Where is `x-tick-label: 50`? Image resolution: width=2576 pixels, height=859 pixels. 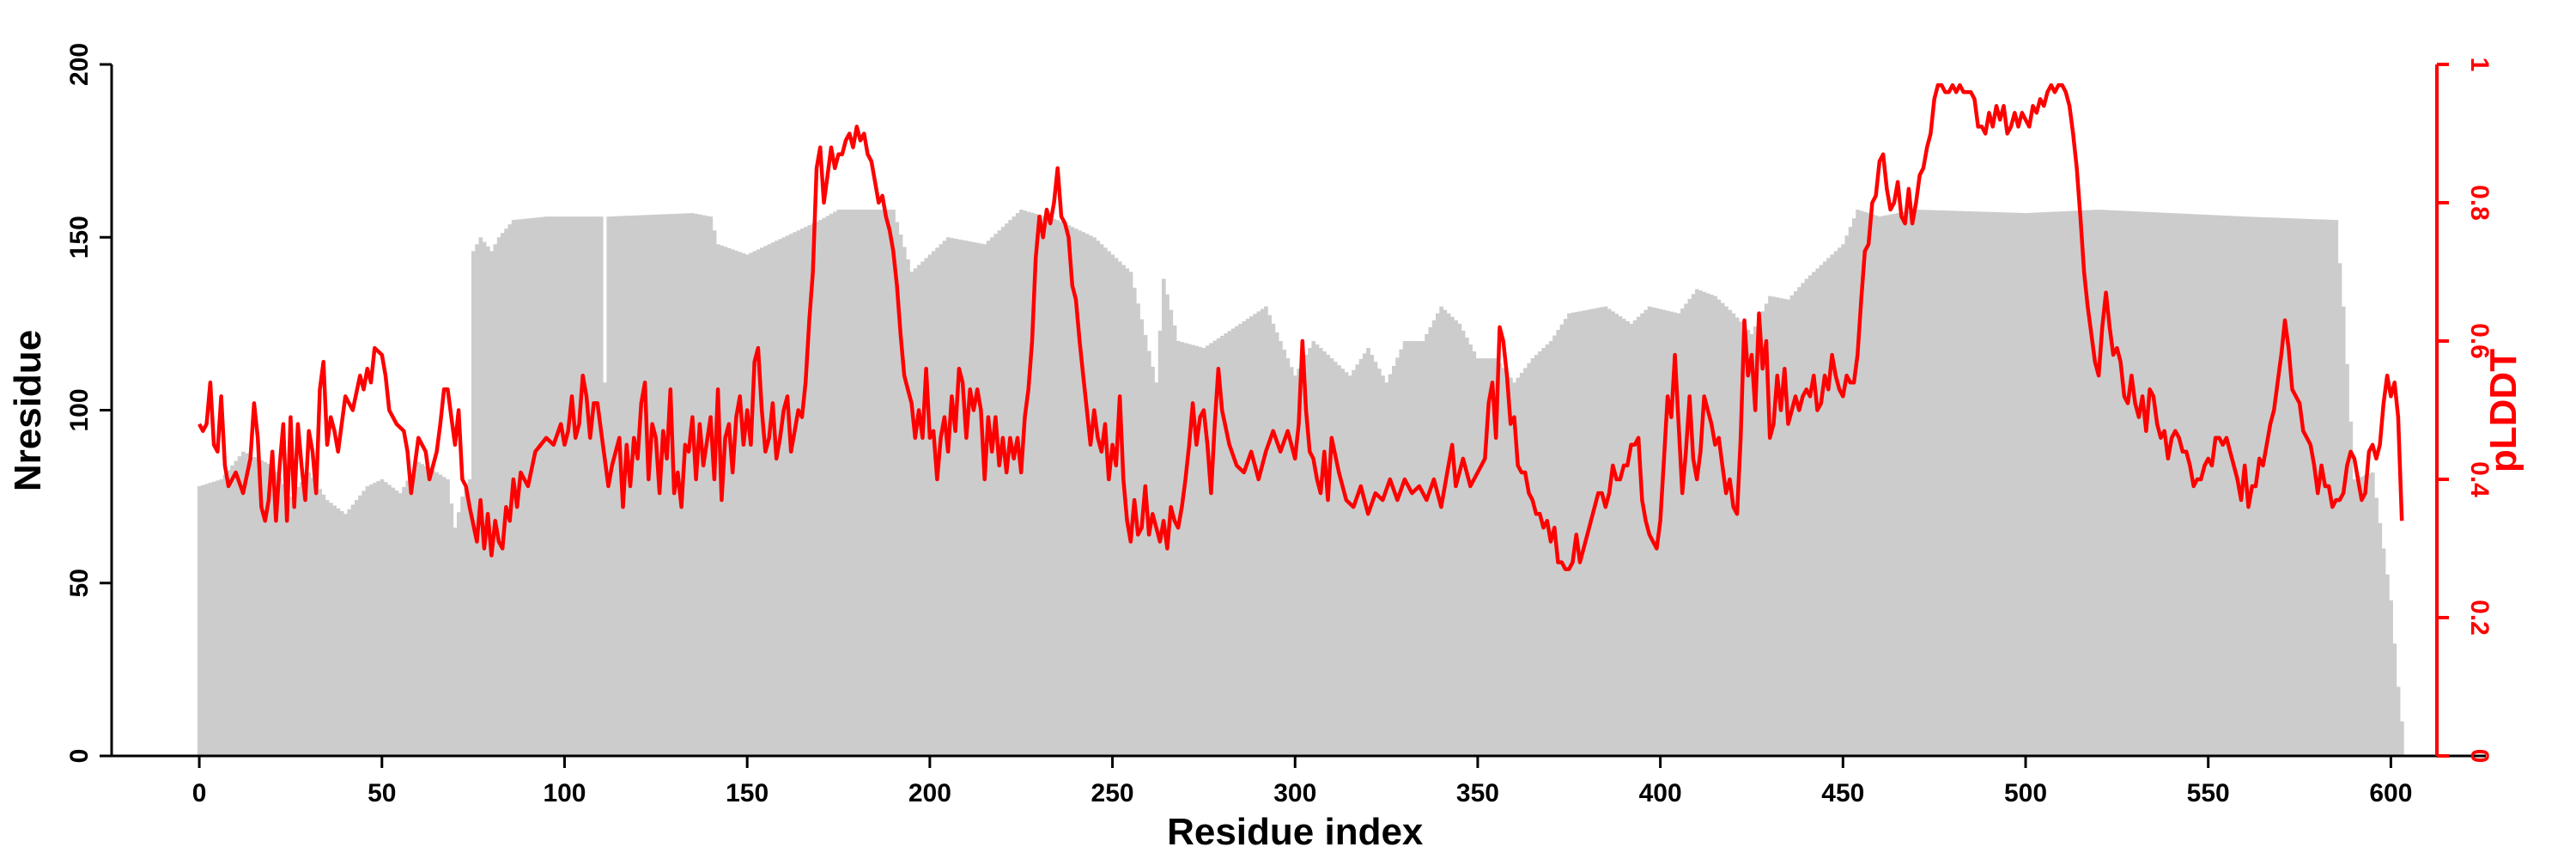 x-tick-label: 50 is located at coordinates (382, 793).